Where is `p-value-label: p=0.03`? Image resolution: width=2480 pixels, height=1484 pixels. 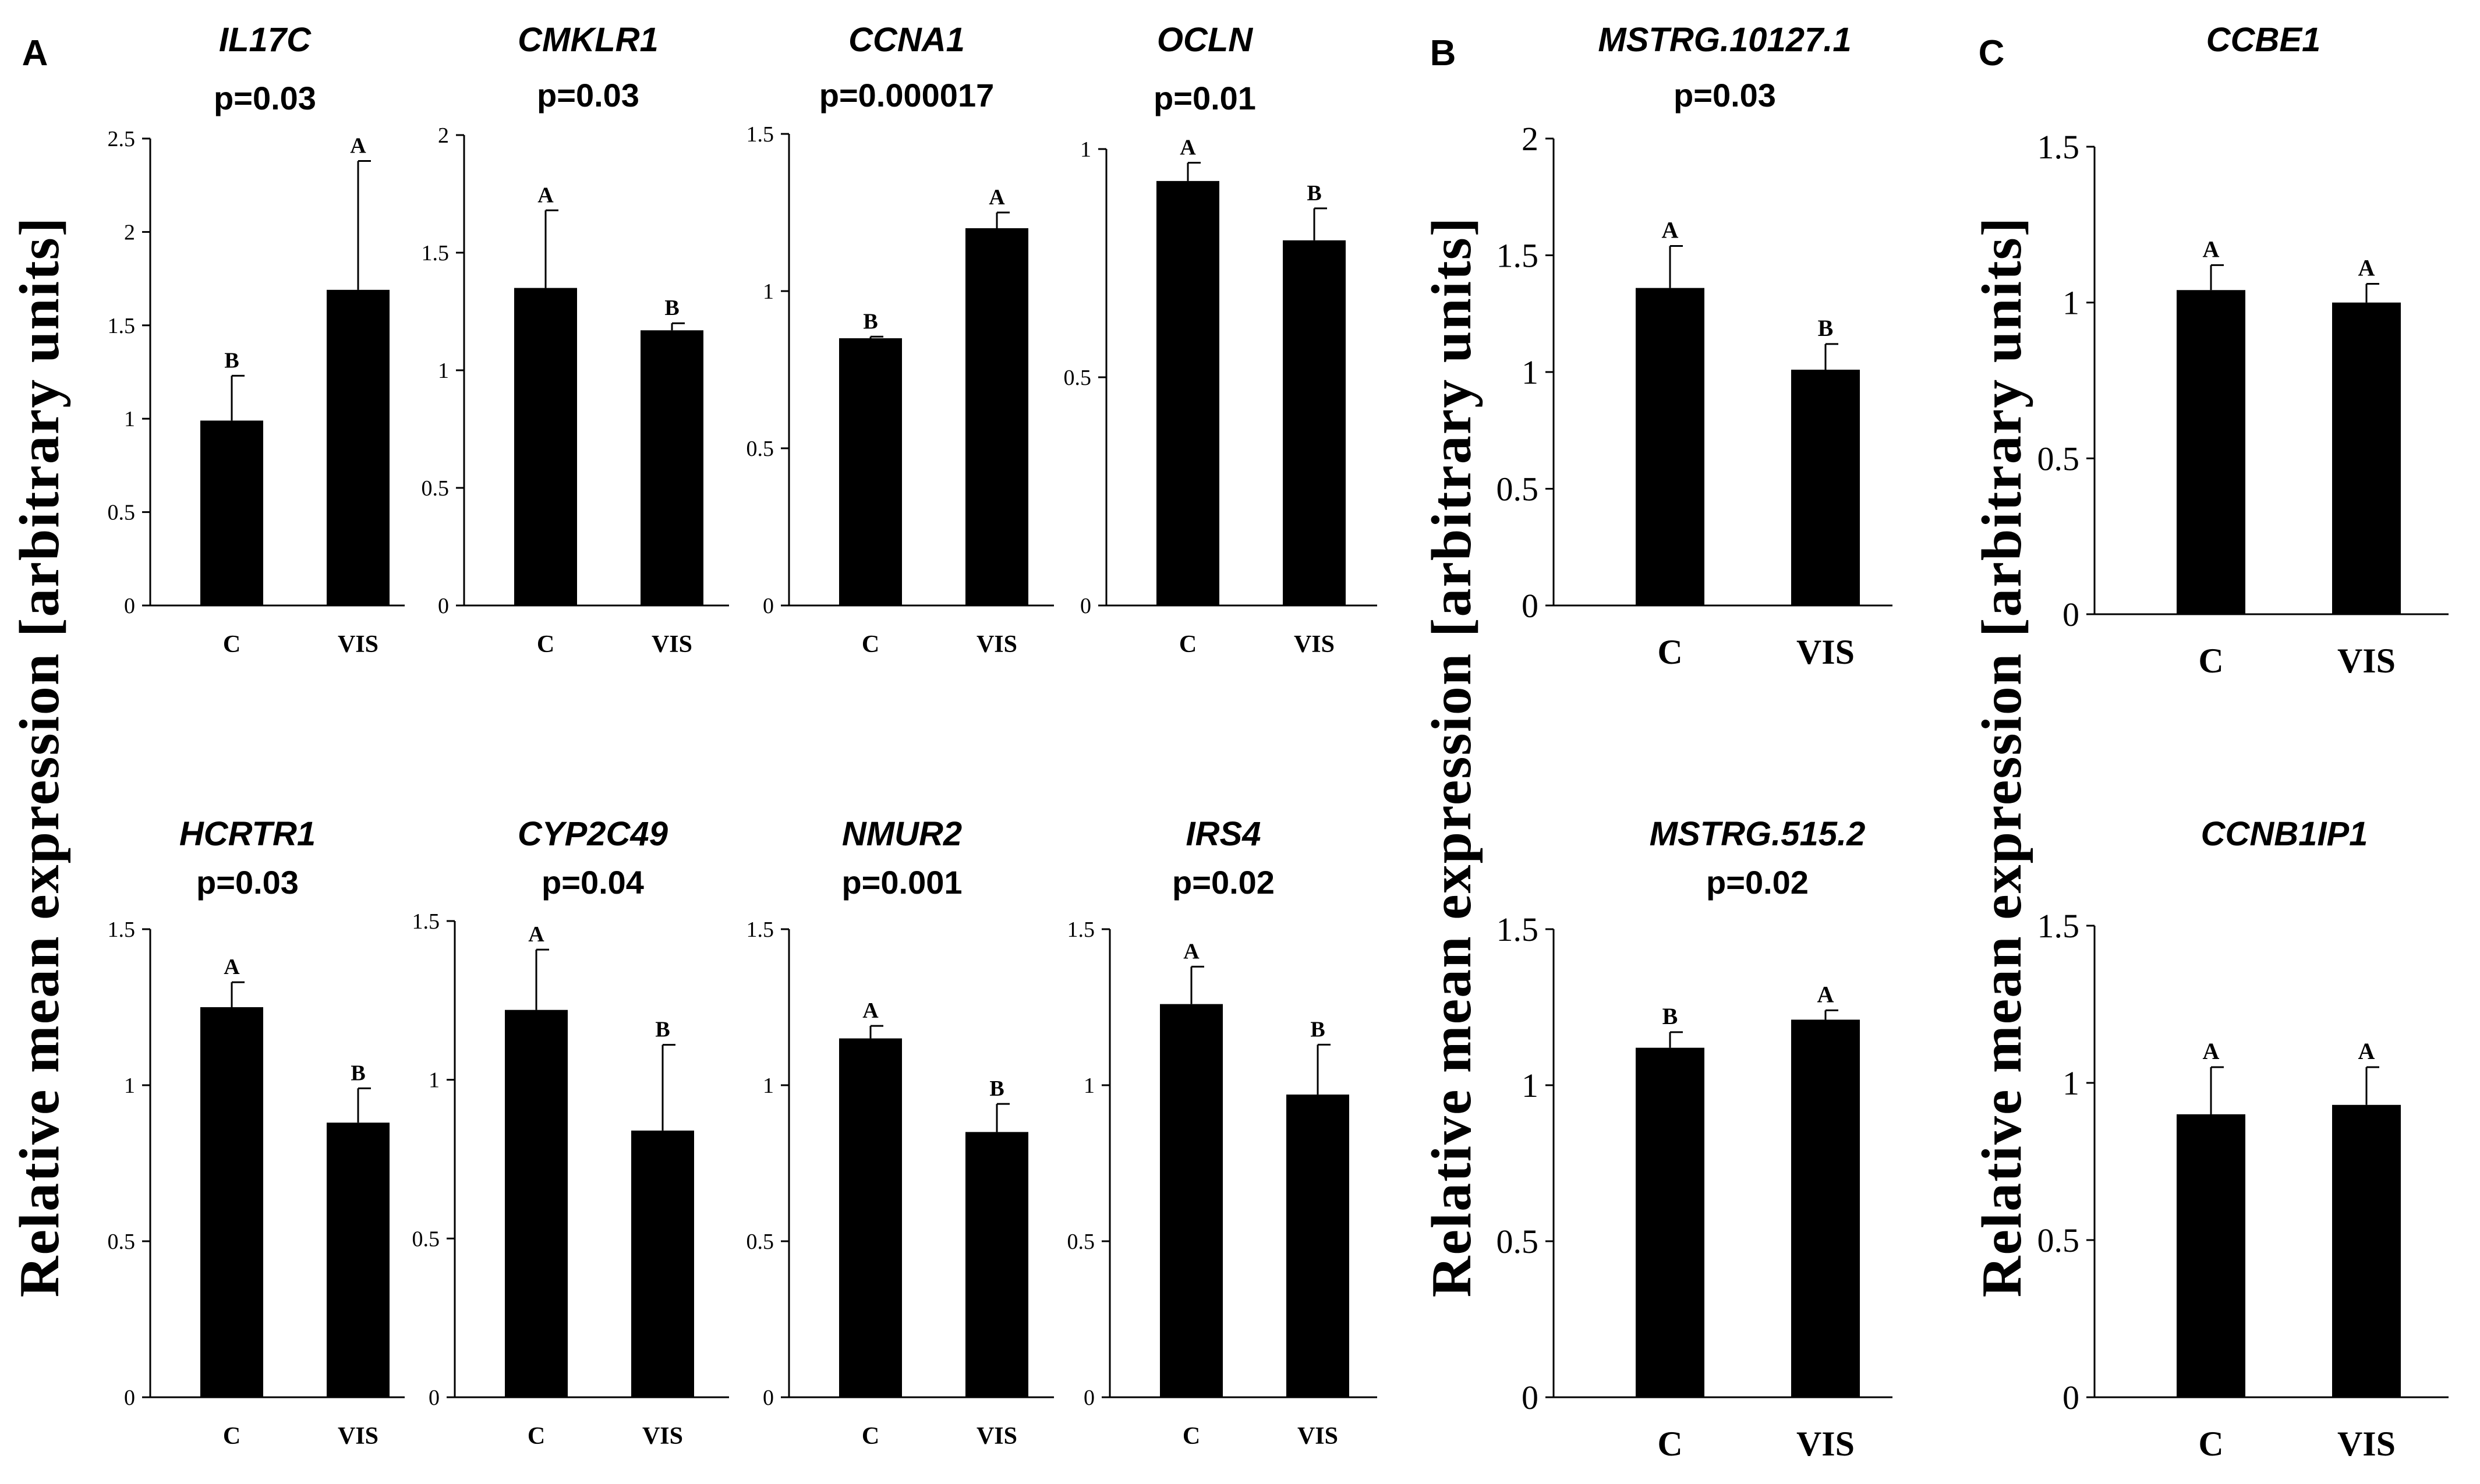 p-value-label: p=0.03 is located at coordinates (1725, 95).